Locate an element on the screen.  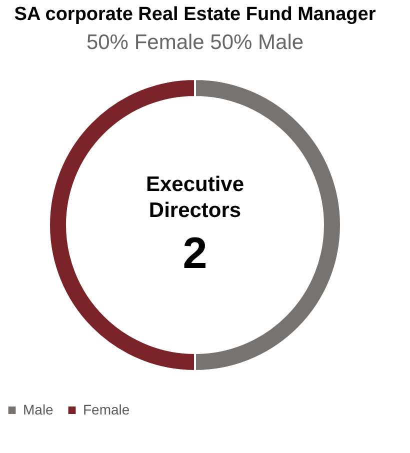
text: 2 is located at coordinates (195, 253).